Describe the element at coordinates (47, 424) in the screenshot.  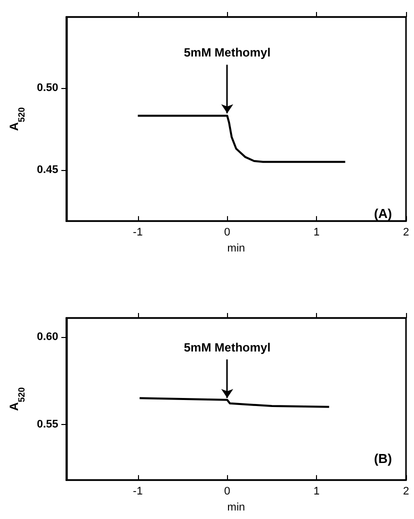
I see `y-tick-label: 0.55` at that location.